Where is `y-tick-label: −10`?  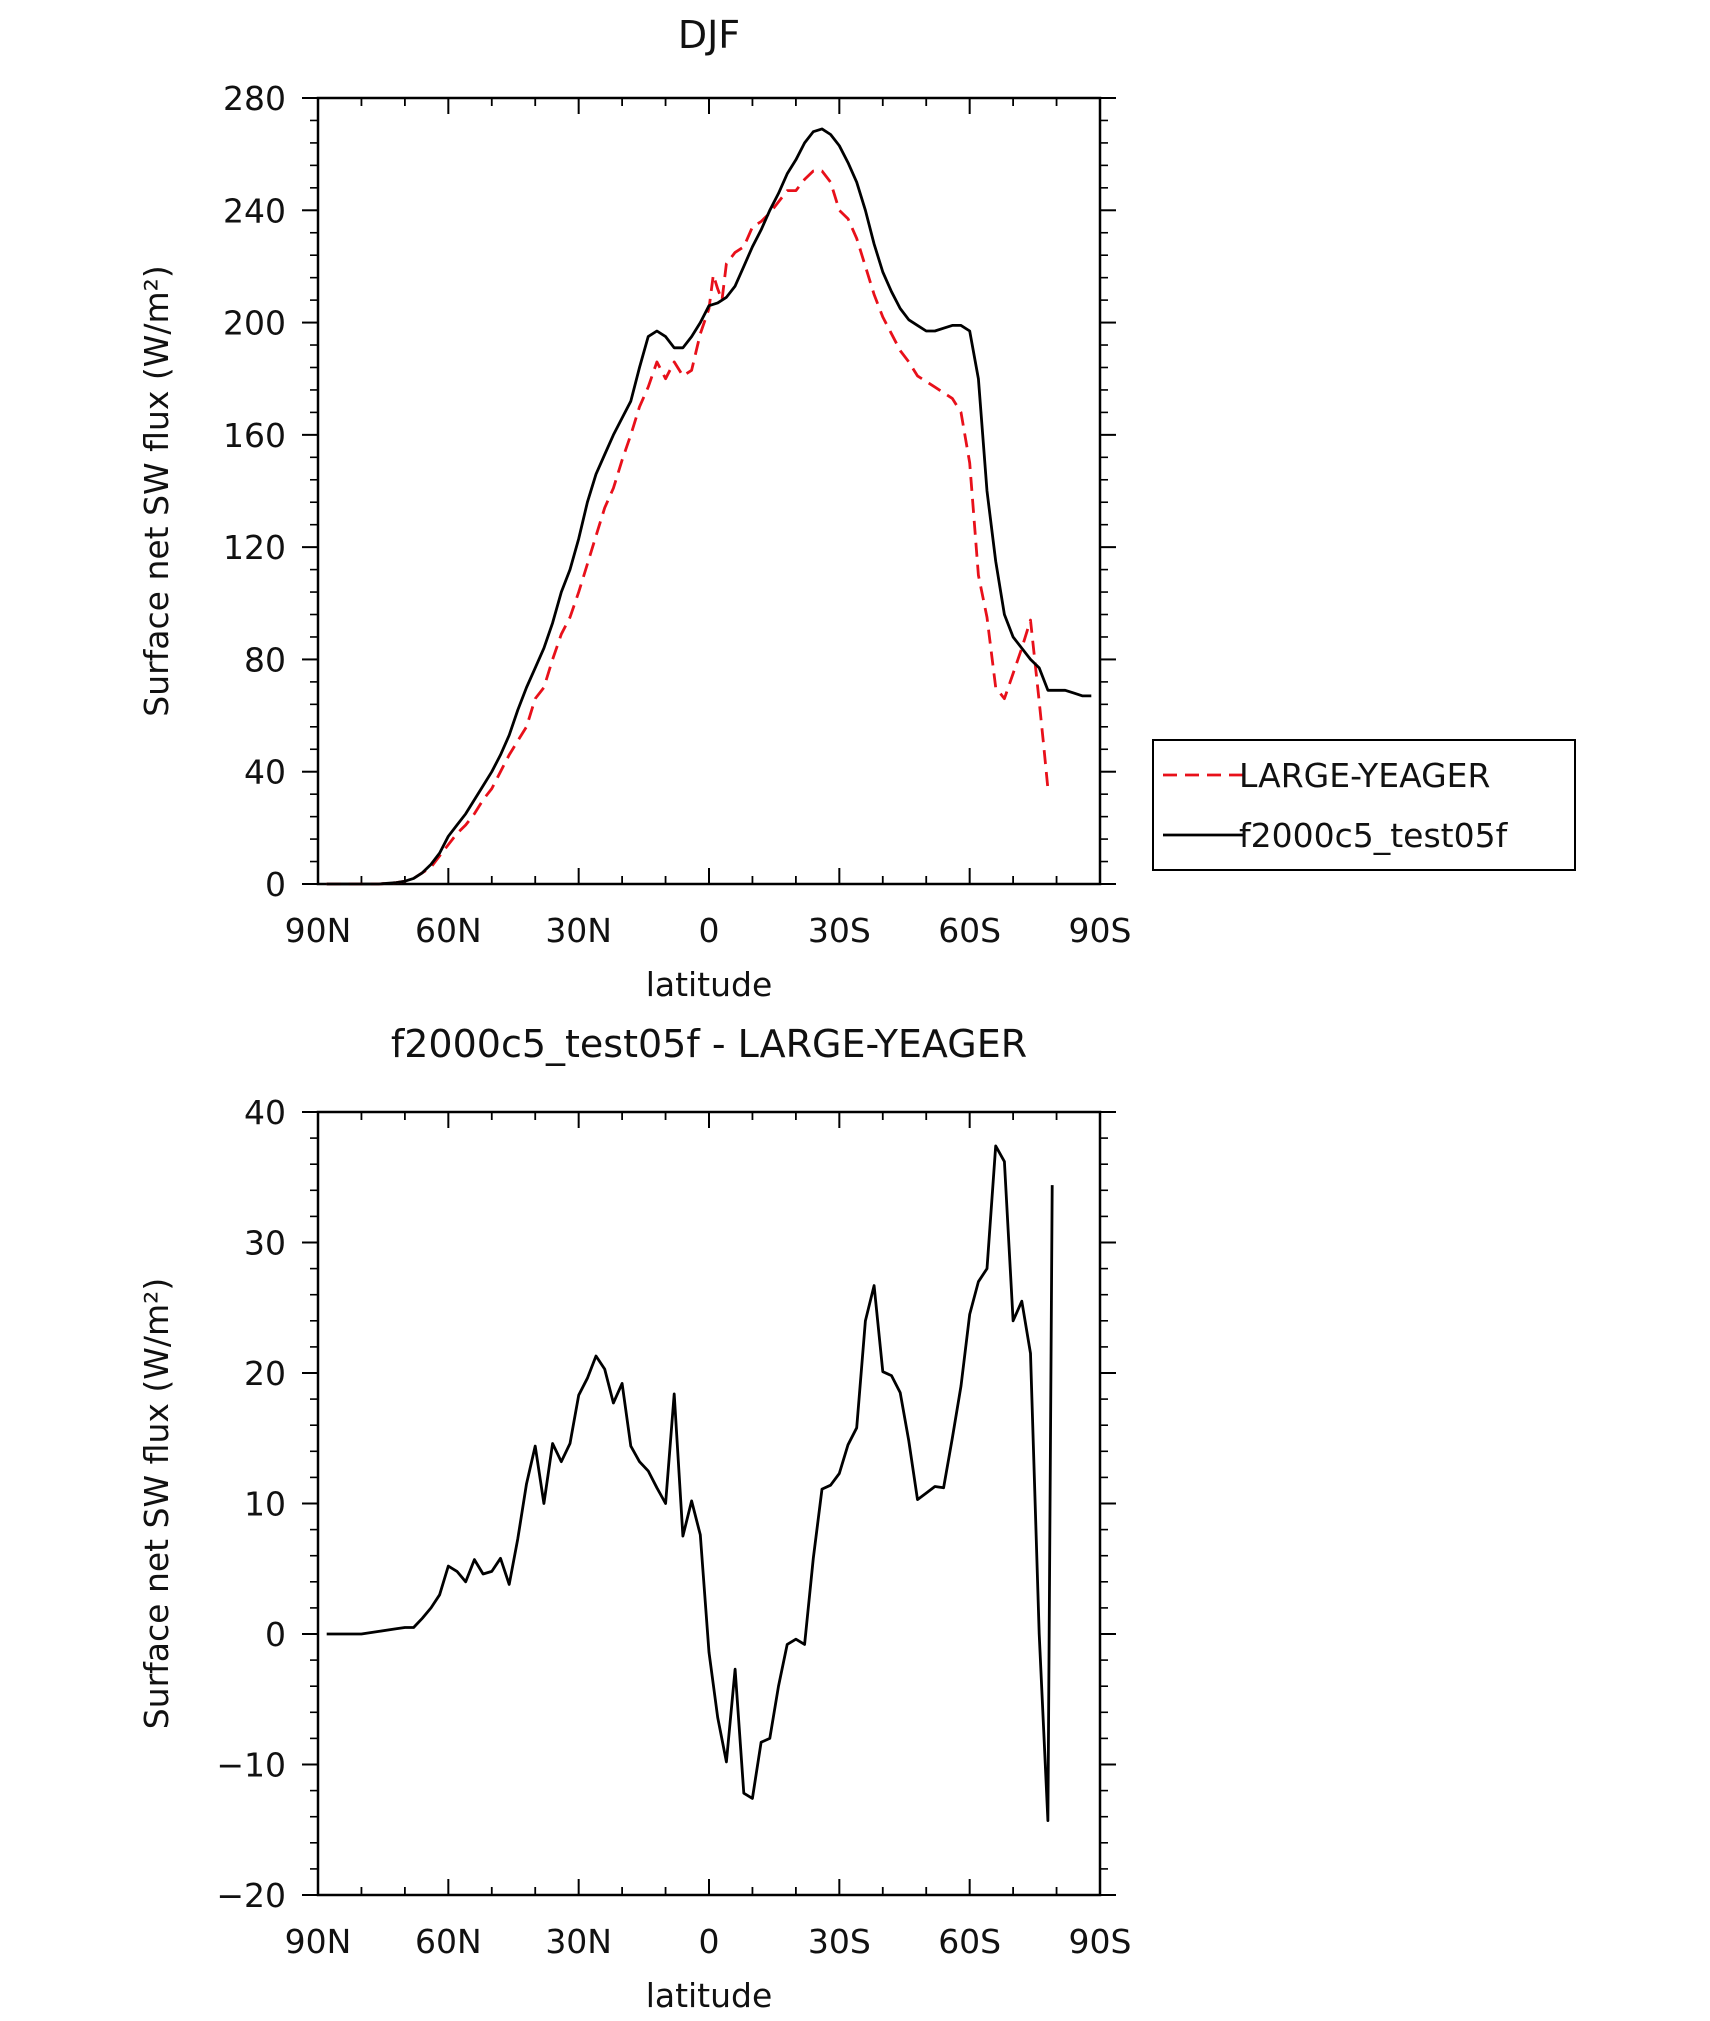
y-tick-label: −10 is located at coordinates (251, 1765).